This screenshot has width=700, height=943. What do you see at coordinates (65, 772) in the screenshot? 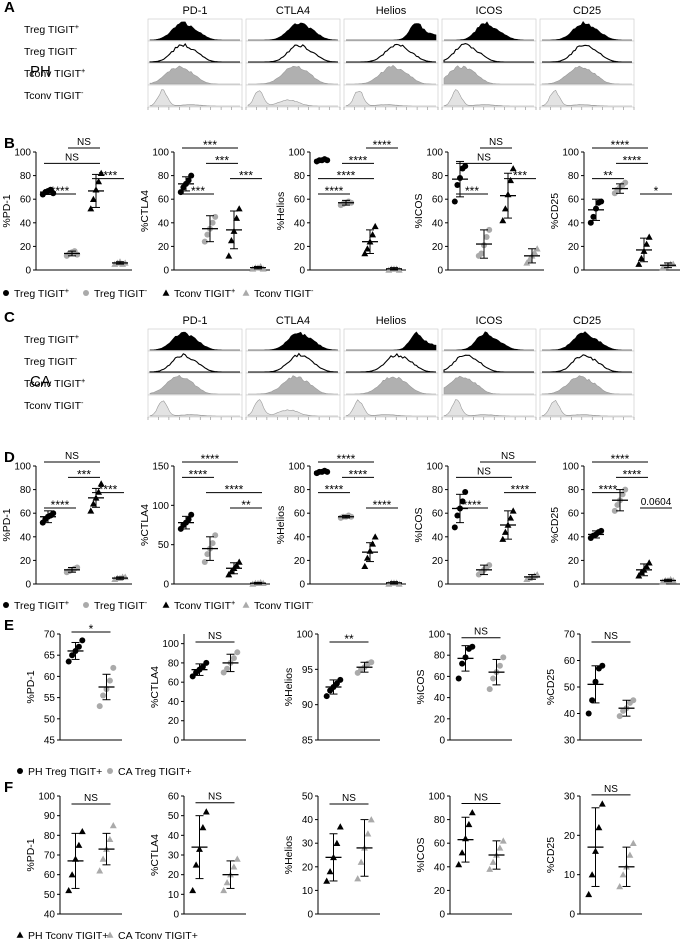
I see `legend-label: PH Treg TIGIT+` at bounding box center [65, 772].